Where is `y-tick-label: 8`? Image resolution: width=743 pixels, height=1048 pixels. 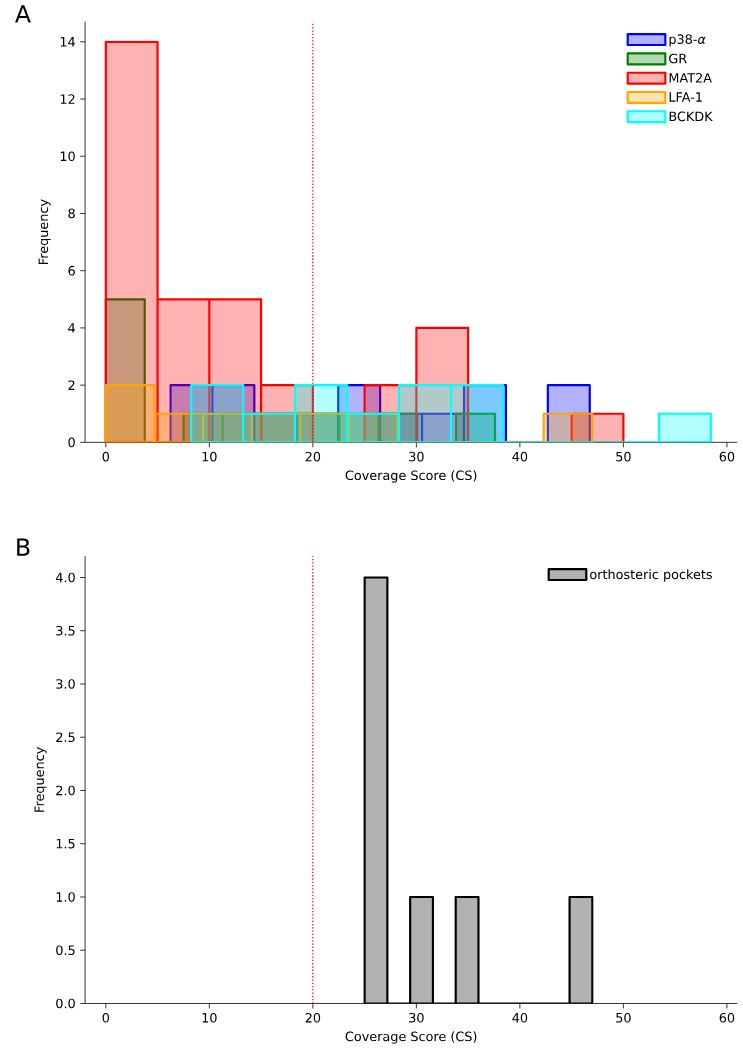 y-tick-label: 8 is located at coordinates (71, 213).